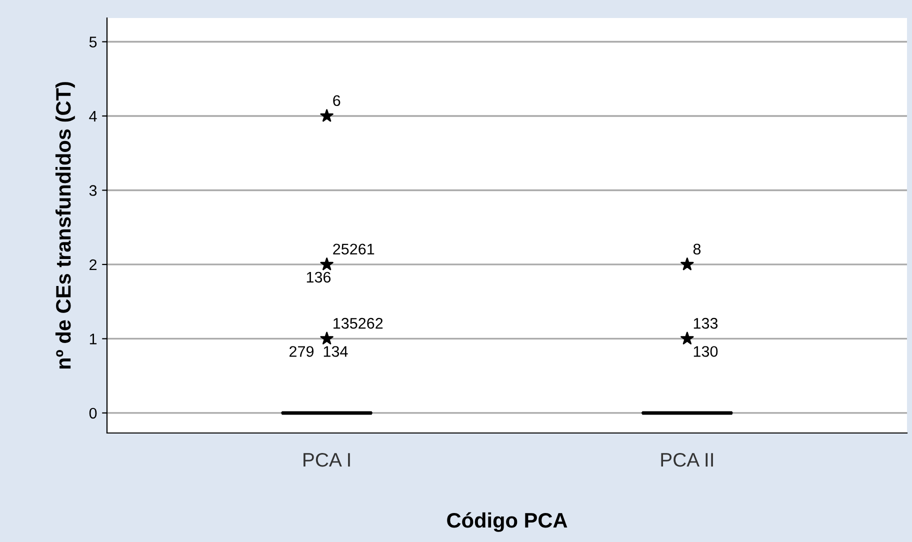 The image size is (912, 542). I want to click on annotation: 8, so click(697, 249).